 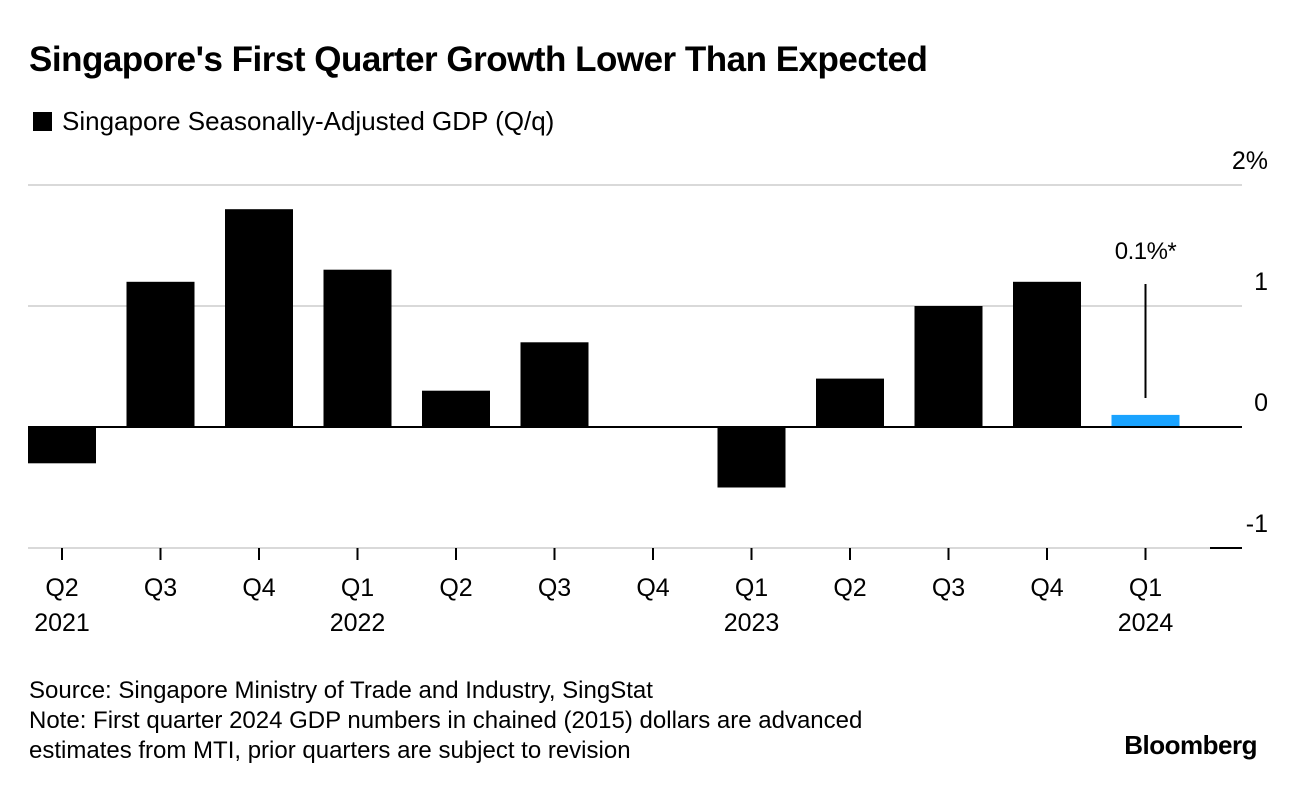 I want to click on y-tick-label: -1, so click(x=1257, y=524).